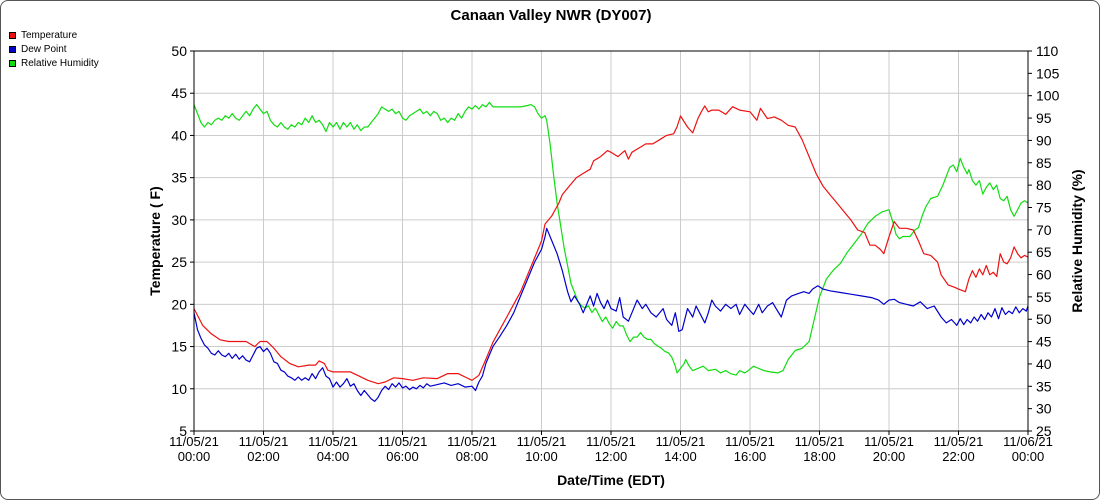 The image size is (1100, 501). I want to click on right-axis-ticks: 25 30 35 40 45 50 55 60 65 70 75 80 85 90 95 100 105 110, so click(1044, 241).